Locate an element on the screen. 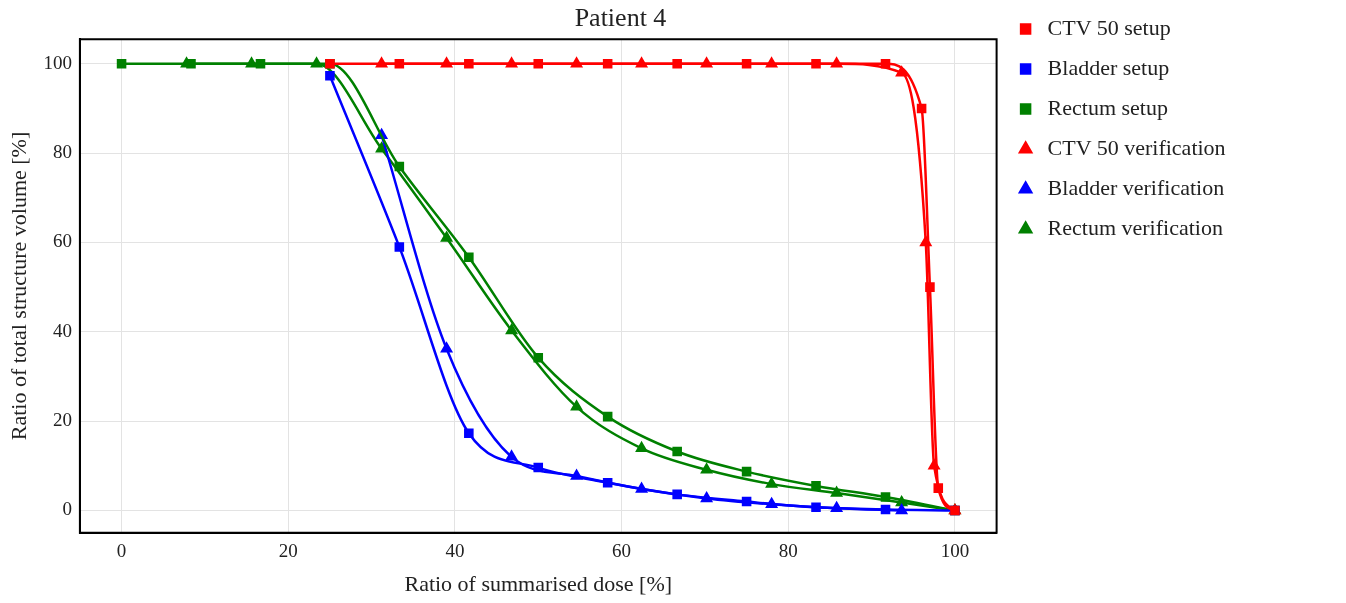 The height and width of the screenshot is (603, 1346). legend-label: Rectum verification is located at coordinates (1135, 227).